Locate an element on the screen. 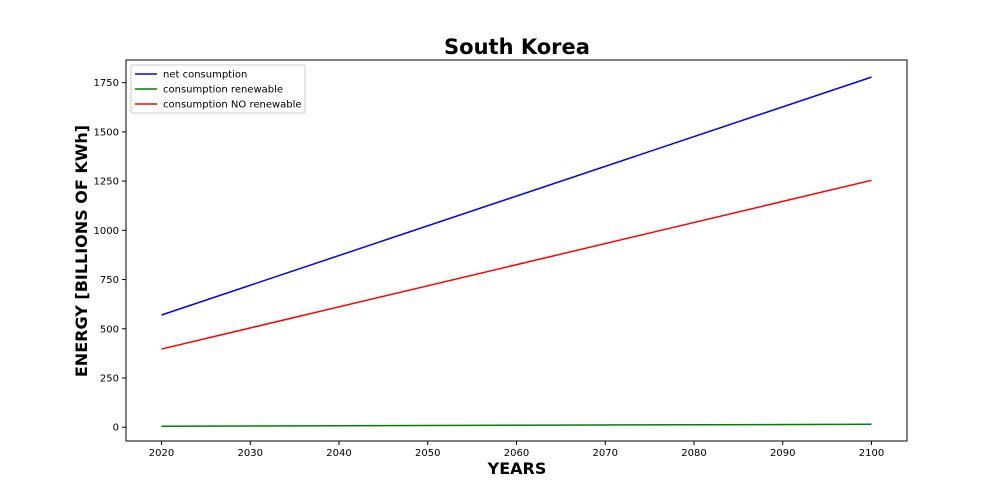 This screenshot has height=504, width=1008. x-tick-label: 2050 is located at coordinates (427, 453).